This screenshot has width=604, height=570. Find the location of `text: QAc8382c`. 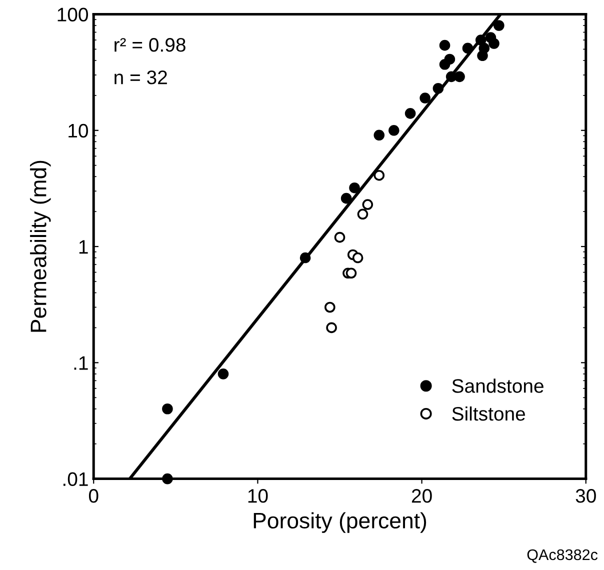

text: QAc8382c is located at coordinates (562, 556).